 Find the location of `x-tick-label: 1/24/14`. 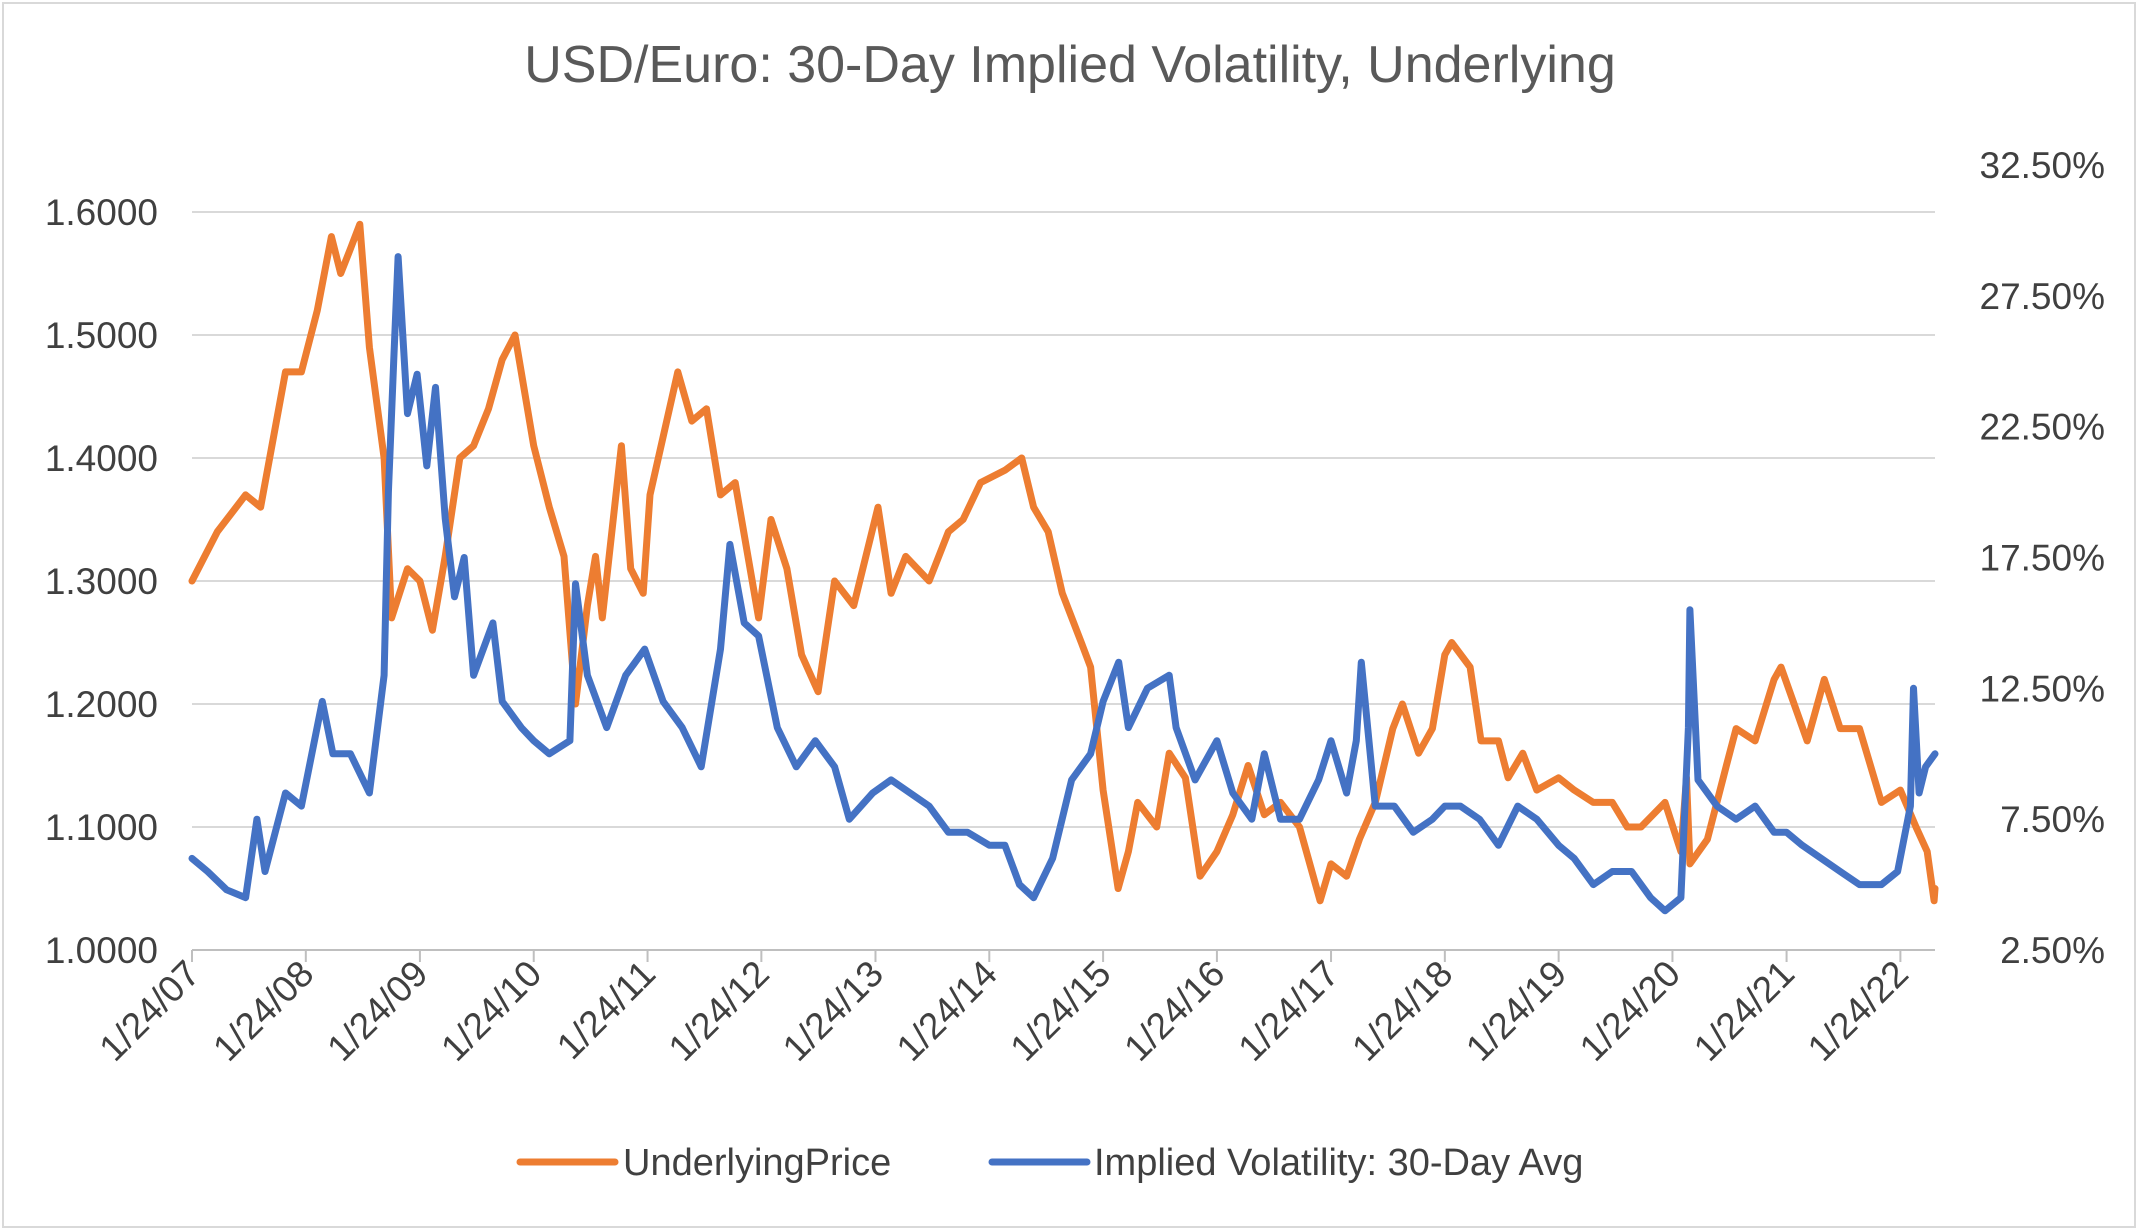

x-tick-label: 1/24/14 is located at coordinates (947, 1011).